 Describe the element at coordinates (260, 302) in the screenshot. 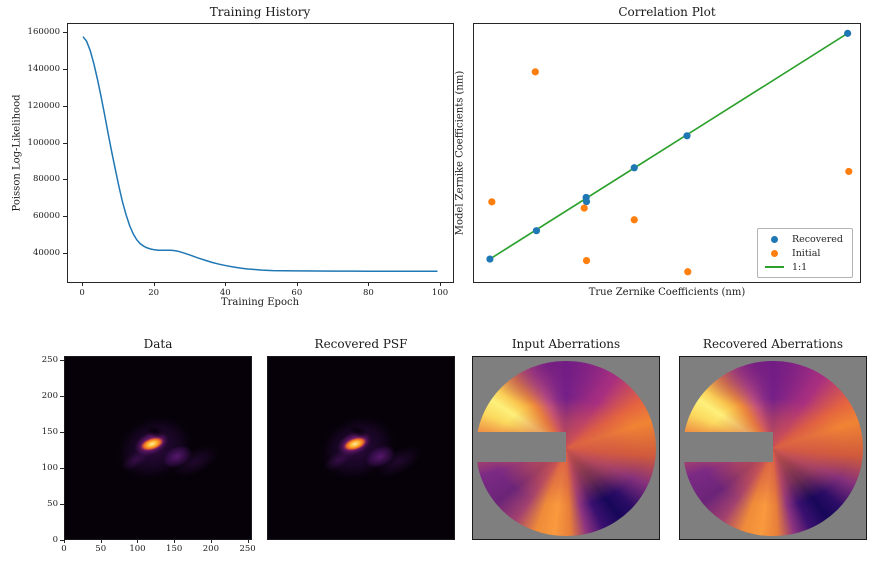

I see `training-history-xlabel: Training Epoch` at that location.